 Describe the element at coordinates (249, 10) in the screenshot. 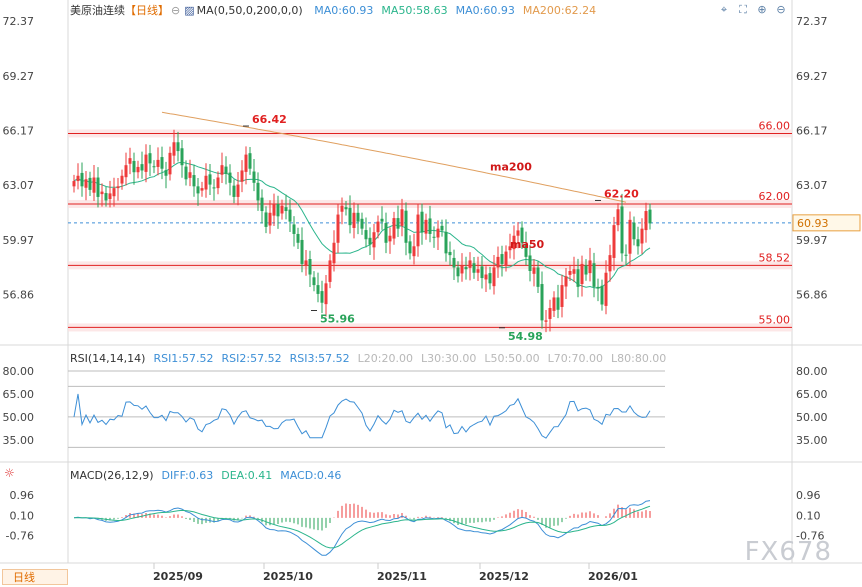

I see `ma-params: MA(0,50,0,200,0,0)` at that location.